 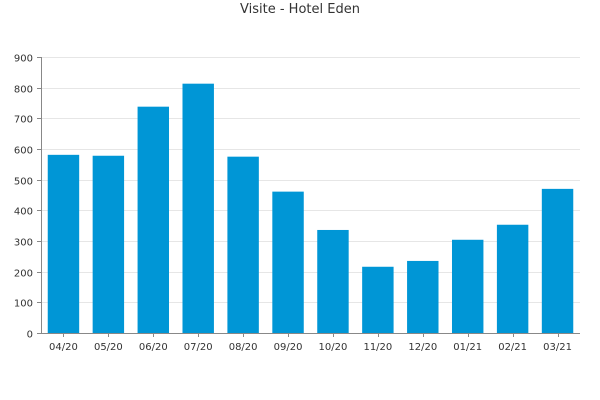 I want to click on x-tick-label: 11/20, so click(x=377, y=347).